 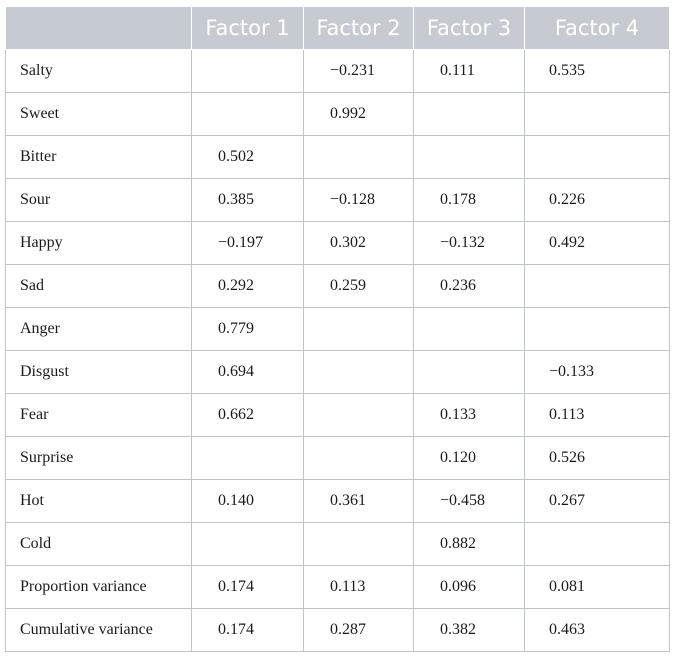 What do you see at coordinates (358, 71) in the screenshot?
I see `cell-factor-2: −0.231` at bounding box center [358, 71].